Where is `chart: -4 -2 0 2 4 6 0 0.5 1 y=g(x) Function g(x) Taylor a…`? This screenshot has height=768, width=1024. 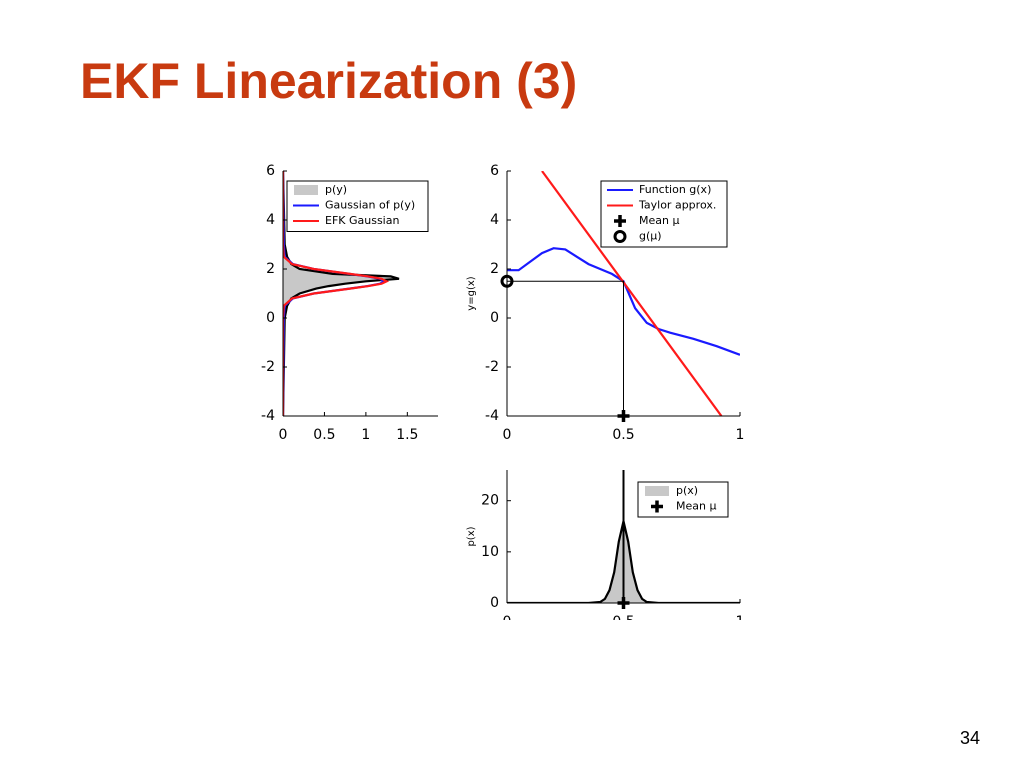
chart: -4 -2 0 2 4 6 0 0.5 1 y=g(x) Function g(x) Taylor a… is located at coordinates (605, 303).